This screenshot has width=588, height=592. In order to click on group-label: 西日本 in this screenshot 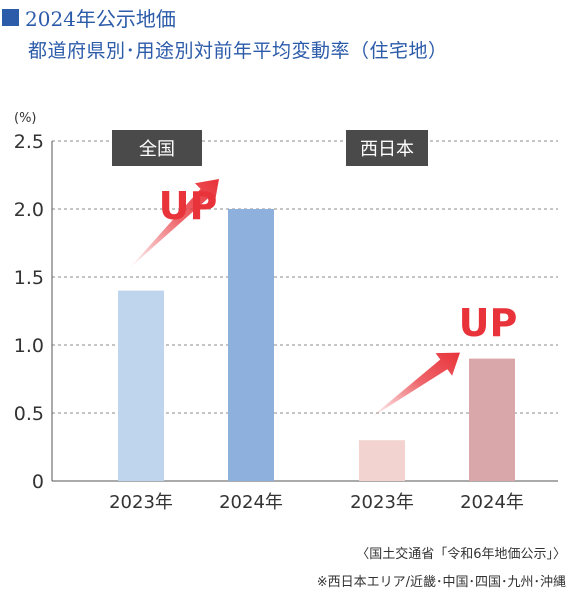, I will do `click(387, 149)`.